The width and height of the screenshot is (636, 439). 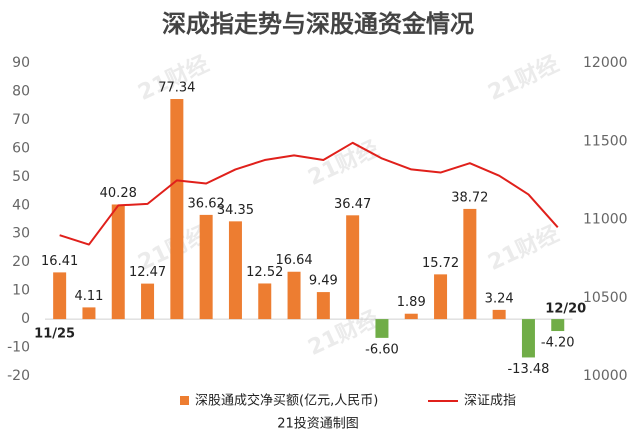 What do you see at coordinates (499, 298) in the screenshot?
I see `data-label: 3.24` at bounding box center [499, 298].